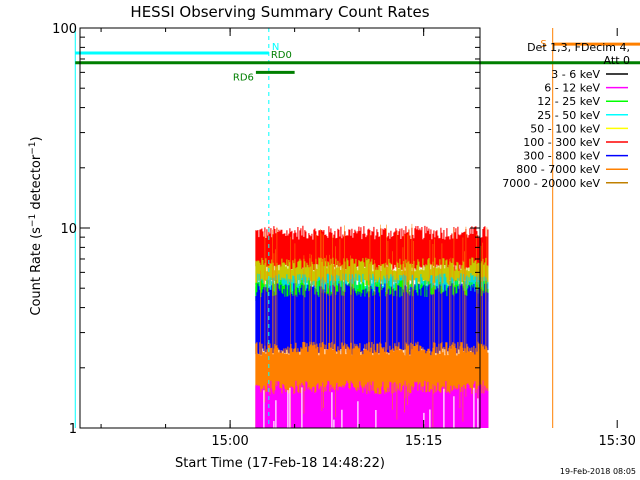 Image resolution: width=640 pixels, height=480 pixels. What do you see at coordinates (243, 77) in the screenshot?
I see `flag-label-RD6: RD6` at bounding box center [243, 77].